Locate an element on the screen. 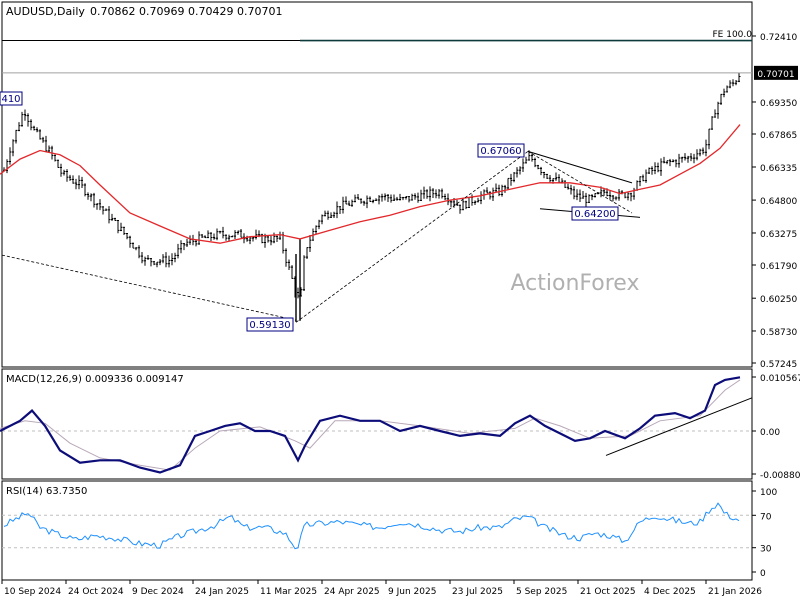 The height and width of the screenshot is (604, 800). x-tick-label: 24 Oct 2024 is located at coordinates (96, 592).